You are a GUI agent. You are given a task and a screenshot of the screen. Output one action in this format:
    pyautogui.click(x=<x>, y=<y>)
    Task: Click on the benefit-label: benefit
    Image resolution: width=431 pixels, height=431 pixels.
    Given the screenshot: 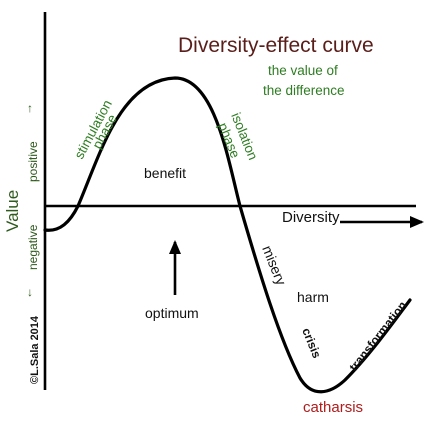 What is the action you would take?
    pyautogui.click(x=165, y=173)
    